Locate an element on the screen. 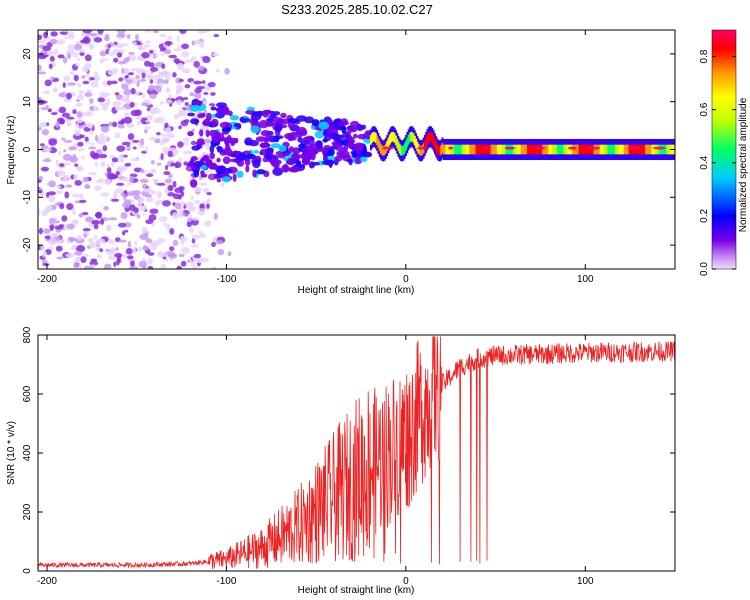 This screenshot has width=750, height=600. snr-xtick-label: 100 is located at coordinates (585, 581).